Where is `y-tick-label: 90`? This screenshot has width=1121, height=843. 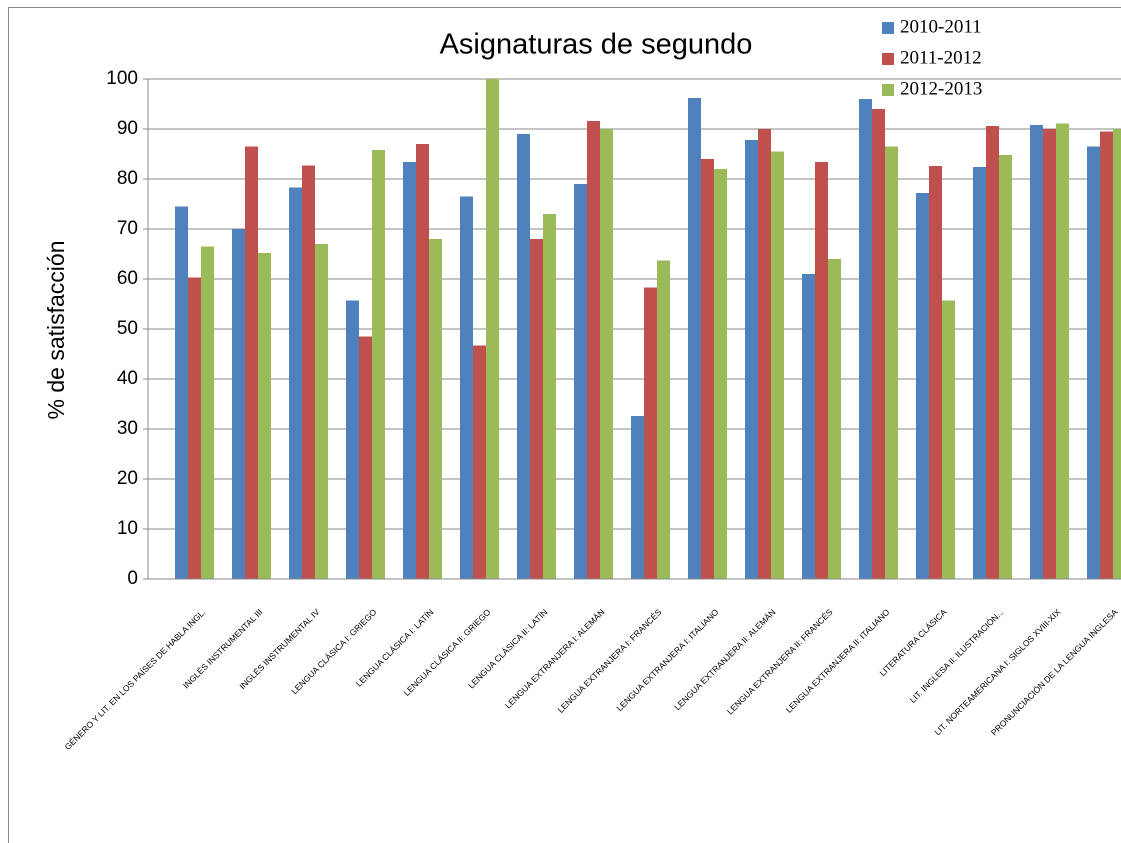 y-tick-label: 90 is located at coordinates (127, 128).